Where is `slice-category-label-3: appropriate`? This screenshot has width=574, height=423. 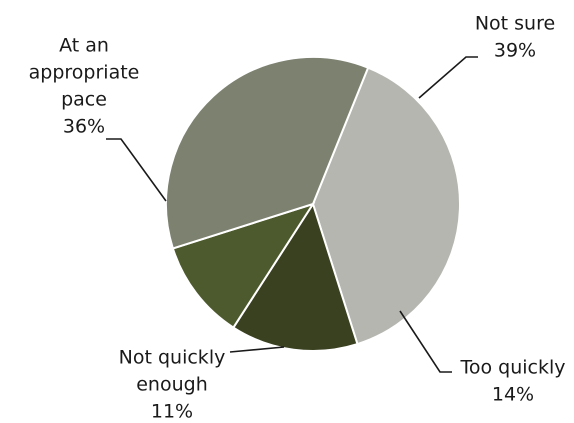
slice-category-label-3: appropriate is located at coordinates (84, 73).